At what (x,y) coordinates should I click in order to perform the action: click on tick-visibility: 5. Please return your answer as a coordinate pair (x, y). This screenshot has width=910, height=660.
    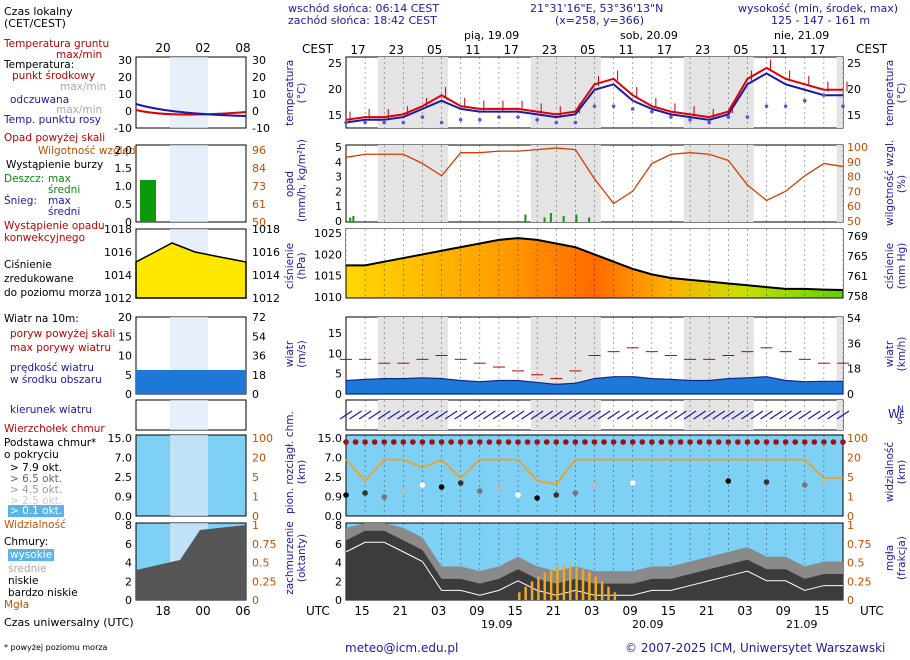
    Looking at the image, I should click on (850, 477).